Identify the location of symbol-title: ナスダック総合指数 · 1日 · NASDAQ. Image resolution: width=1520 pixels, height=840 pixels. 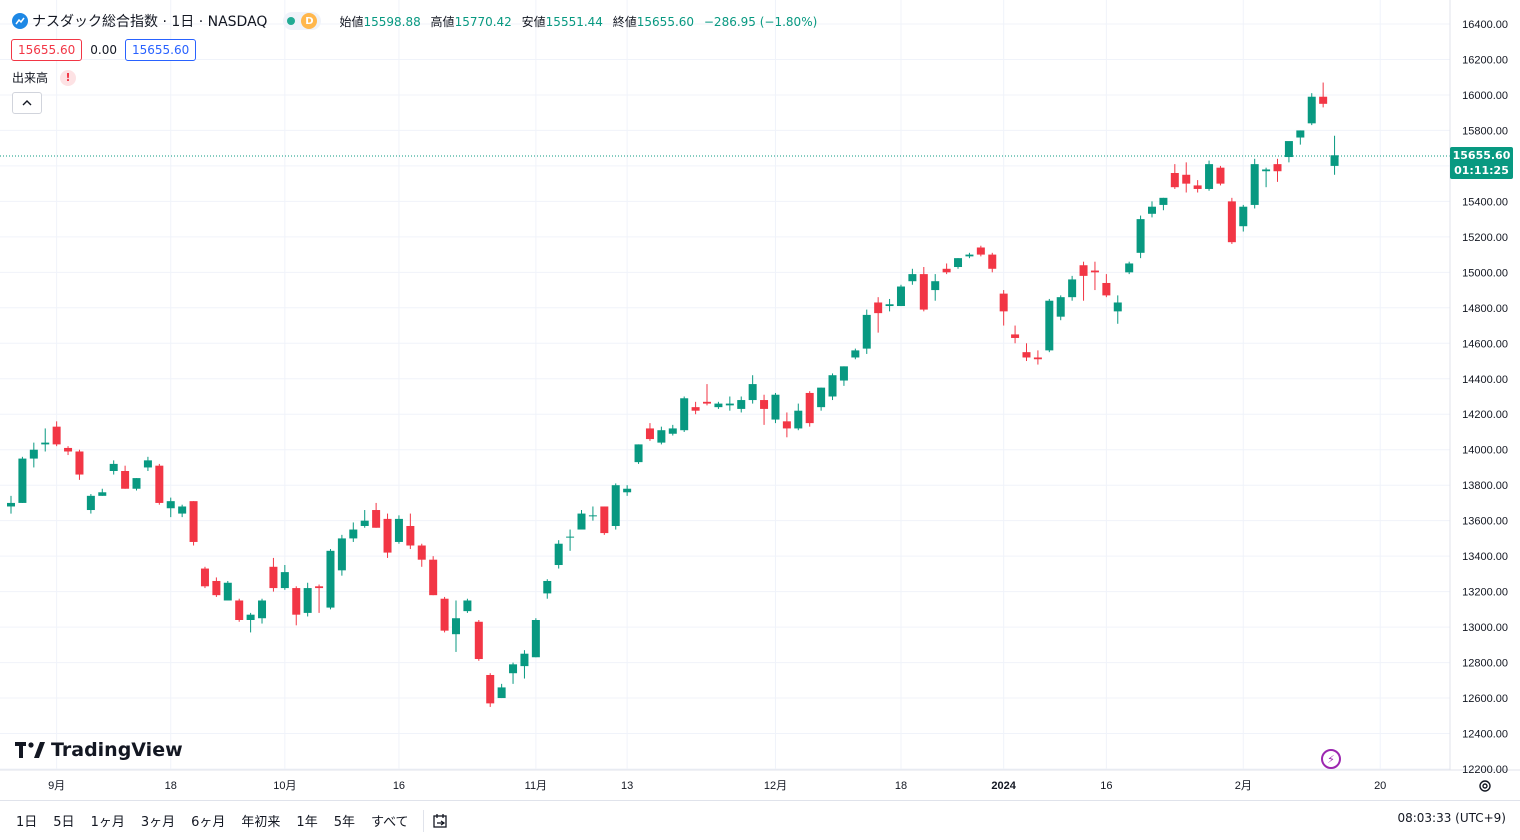
(150, 22).